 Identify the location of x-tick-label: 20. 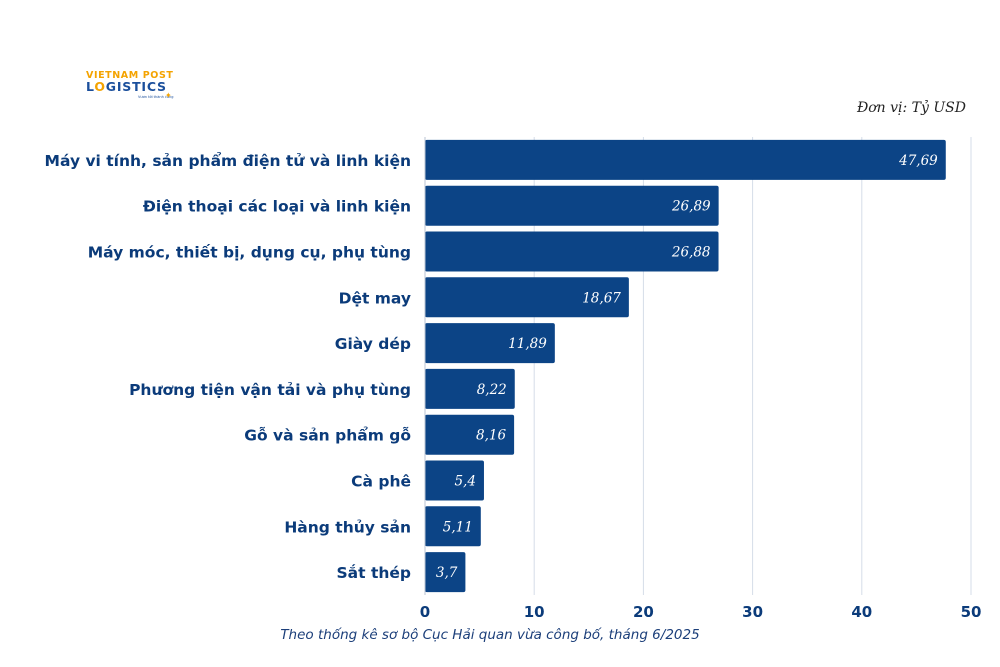
(643, 612).